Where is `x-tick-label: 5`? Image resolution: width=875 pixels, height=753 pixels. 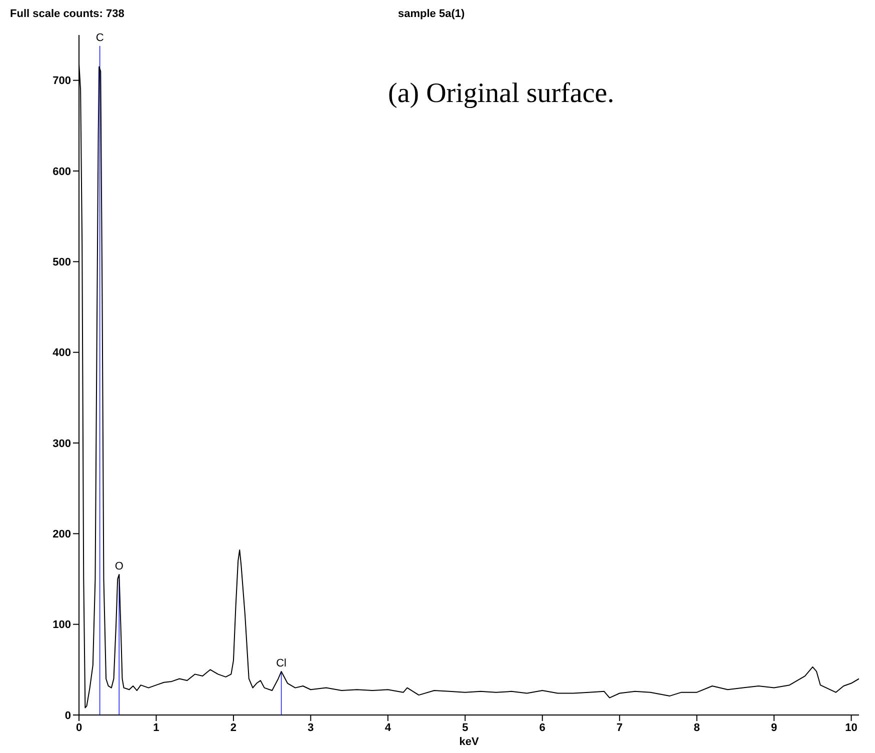 x-tick-label: 5 is located at coordinates (465, 728).